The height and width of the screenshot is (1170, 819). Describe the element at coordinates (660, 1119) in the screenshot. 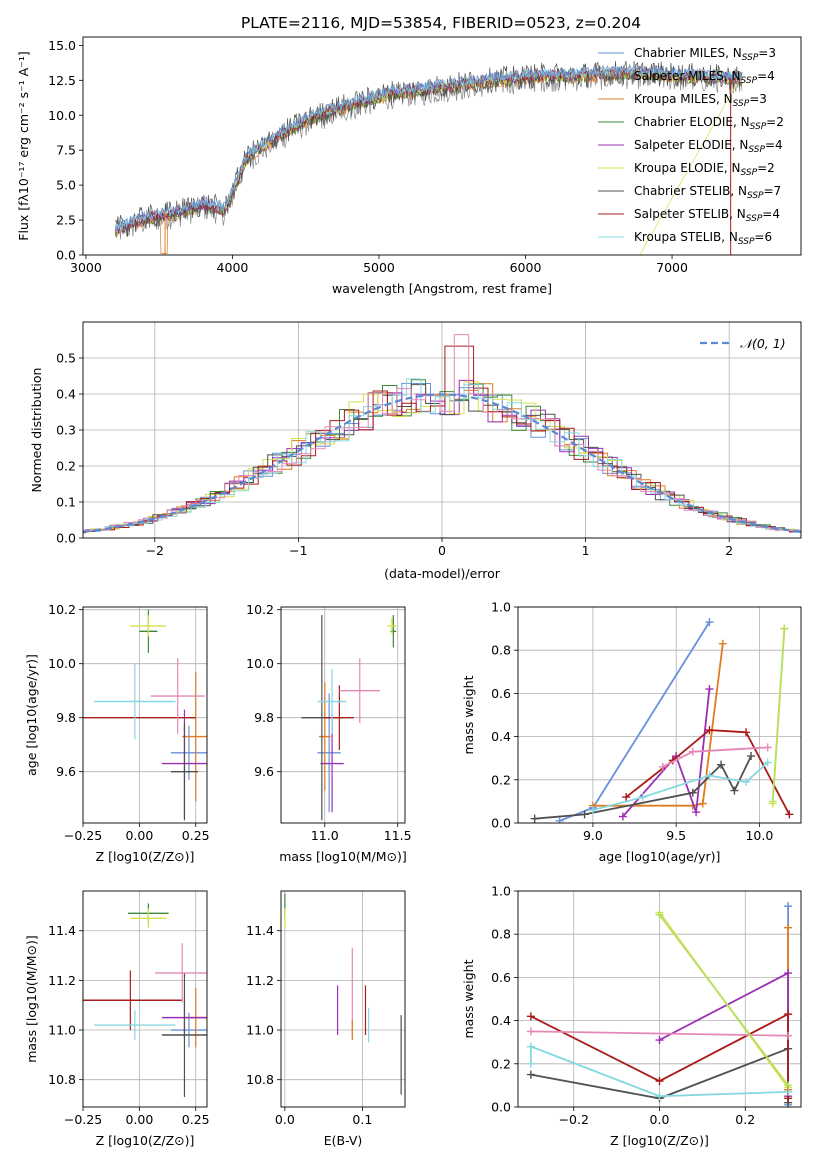

I see `x-tick-label: 0.0` at that location.